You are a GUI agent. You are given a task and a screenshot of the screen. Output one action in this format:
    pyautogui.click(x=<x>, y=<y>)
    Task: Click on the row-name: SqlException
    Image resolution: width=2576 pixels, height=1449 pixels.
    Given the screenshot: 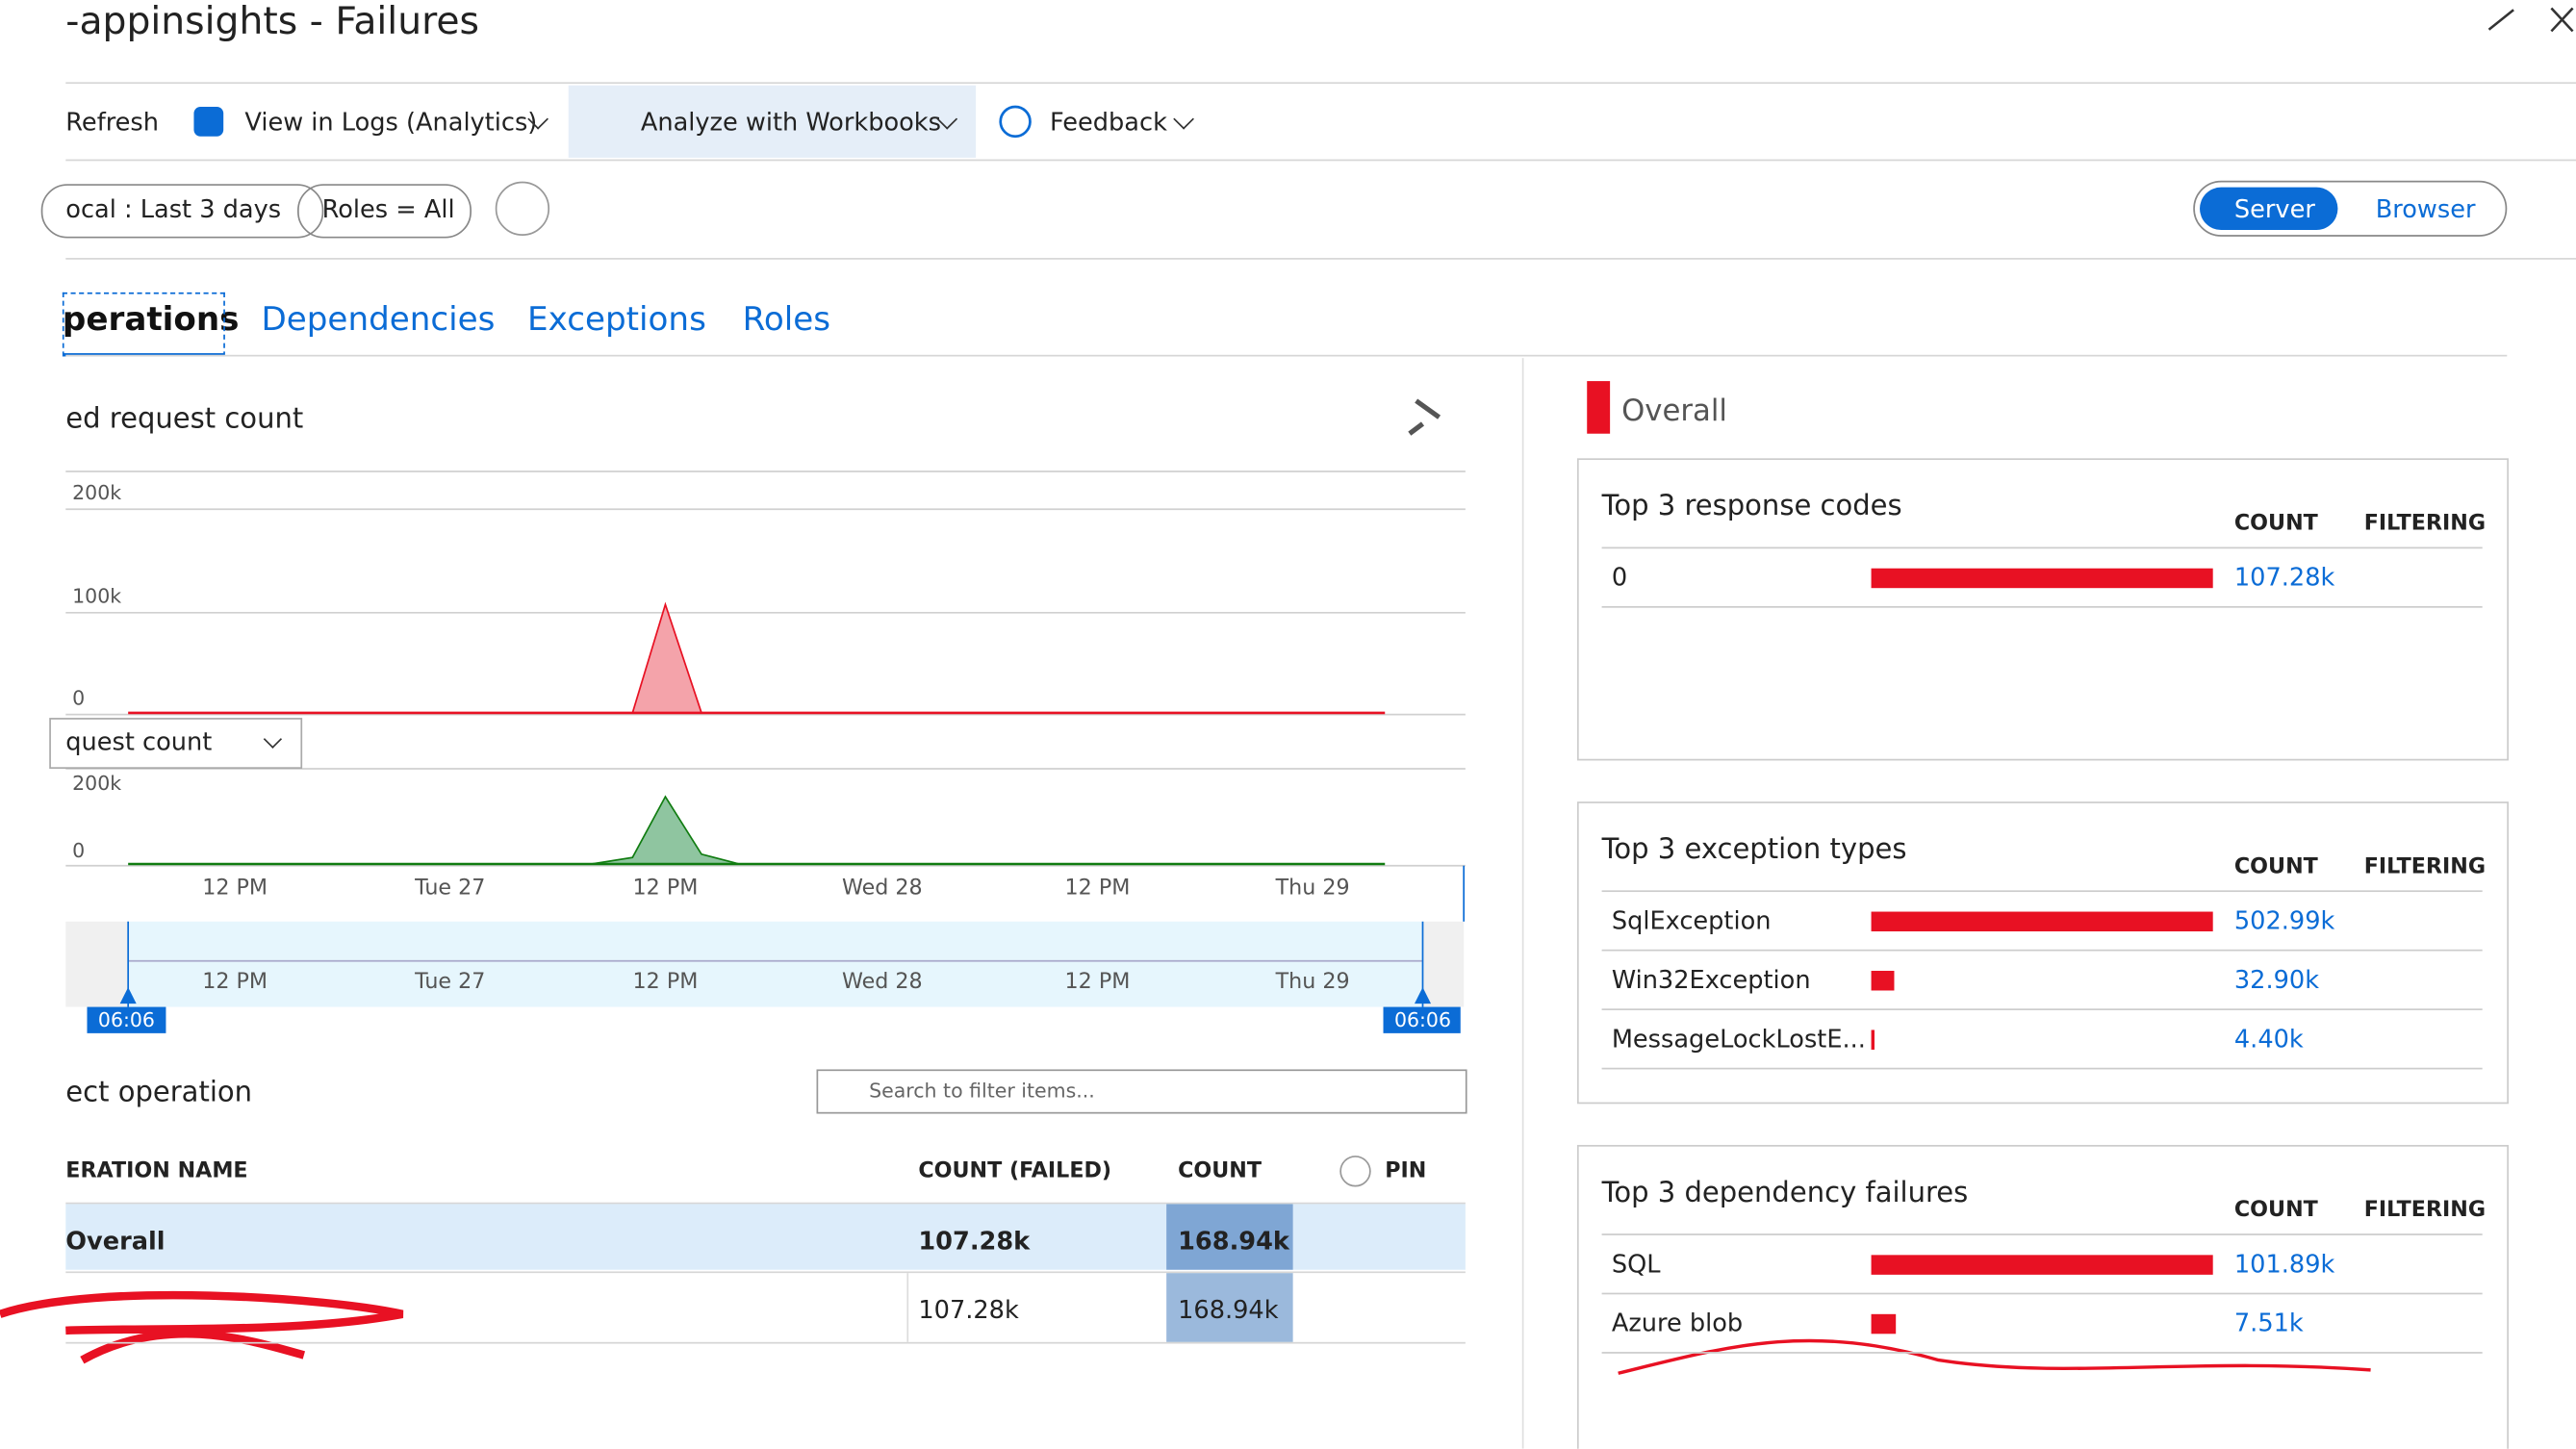 What is the action you would take?
    pyautogui.click(x=1691, y=920)
    